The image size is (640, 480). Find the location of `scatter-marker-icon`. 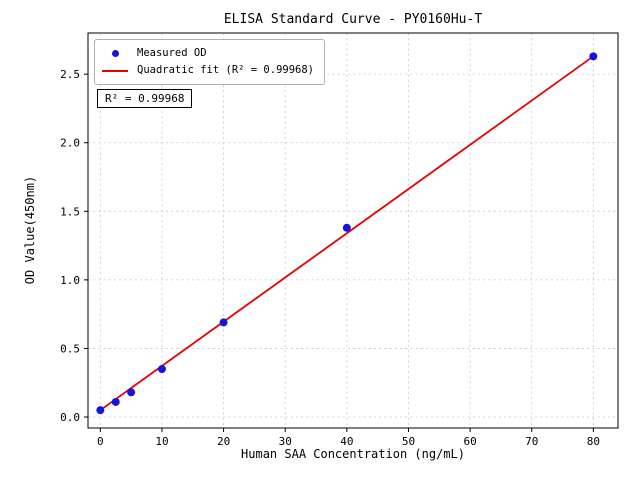

scatter-marker-icon is located at coordinates (115, 53).